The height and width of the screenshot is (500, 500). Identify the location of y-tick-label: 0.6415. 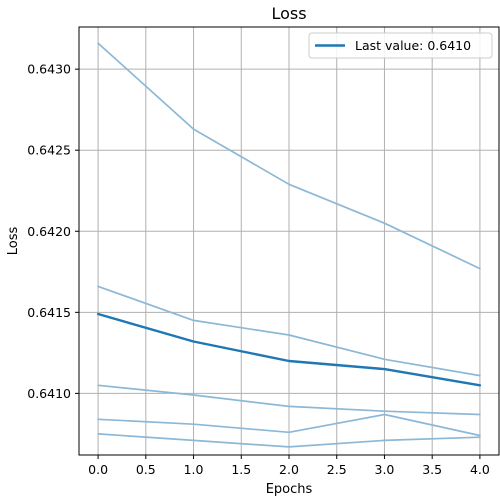
(49, 312).